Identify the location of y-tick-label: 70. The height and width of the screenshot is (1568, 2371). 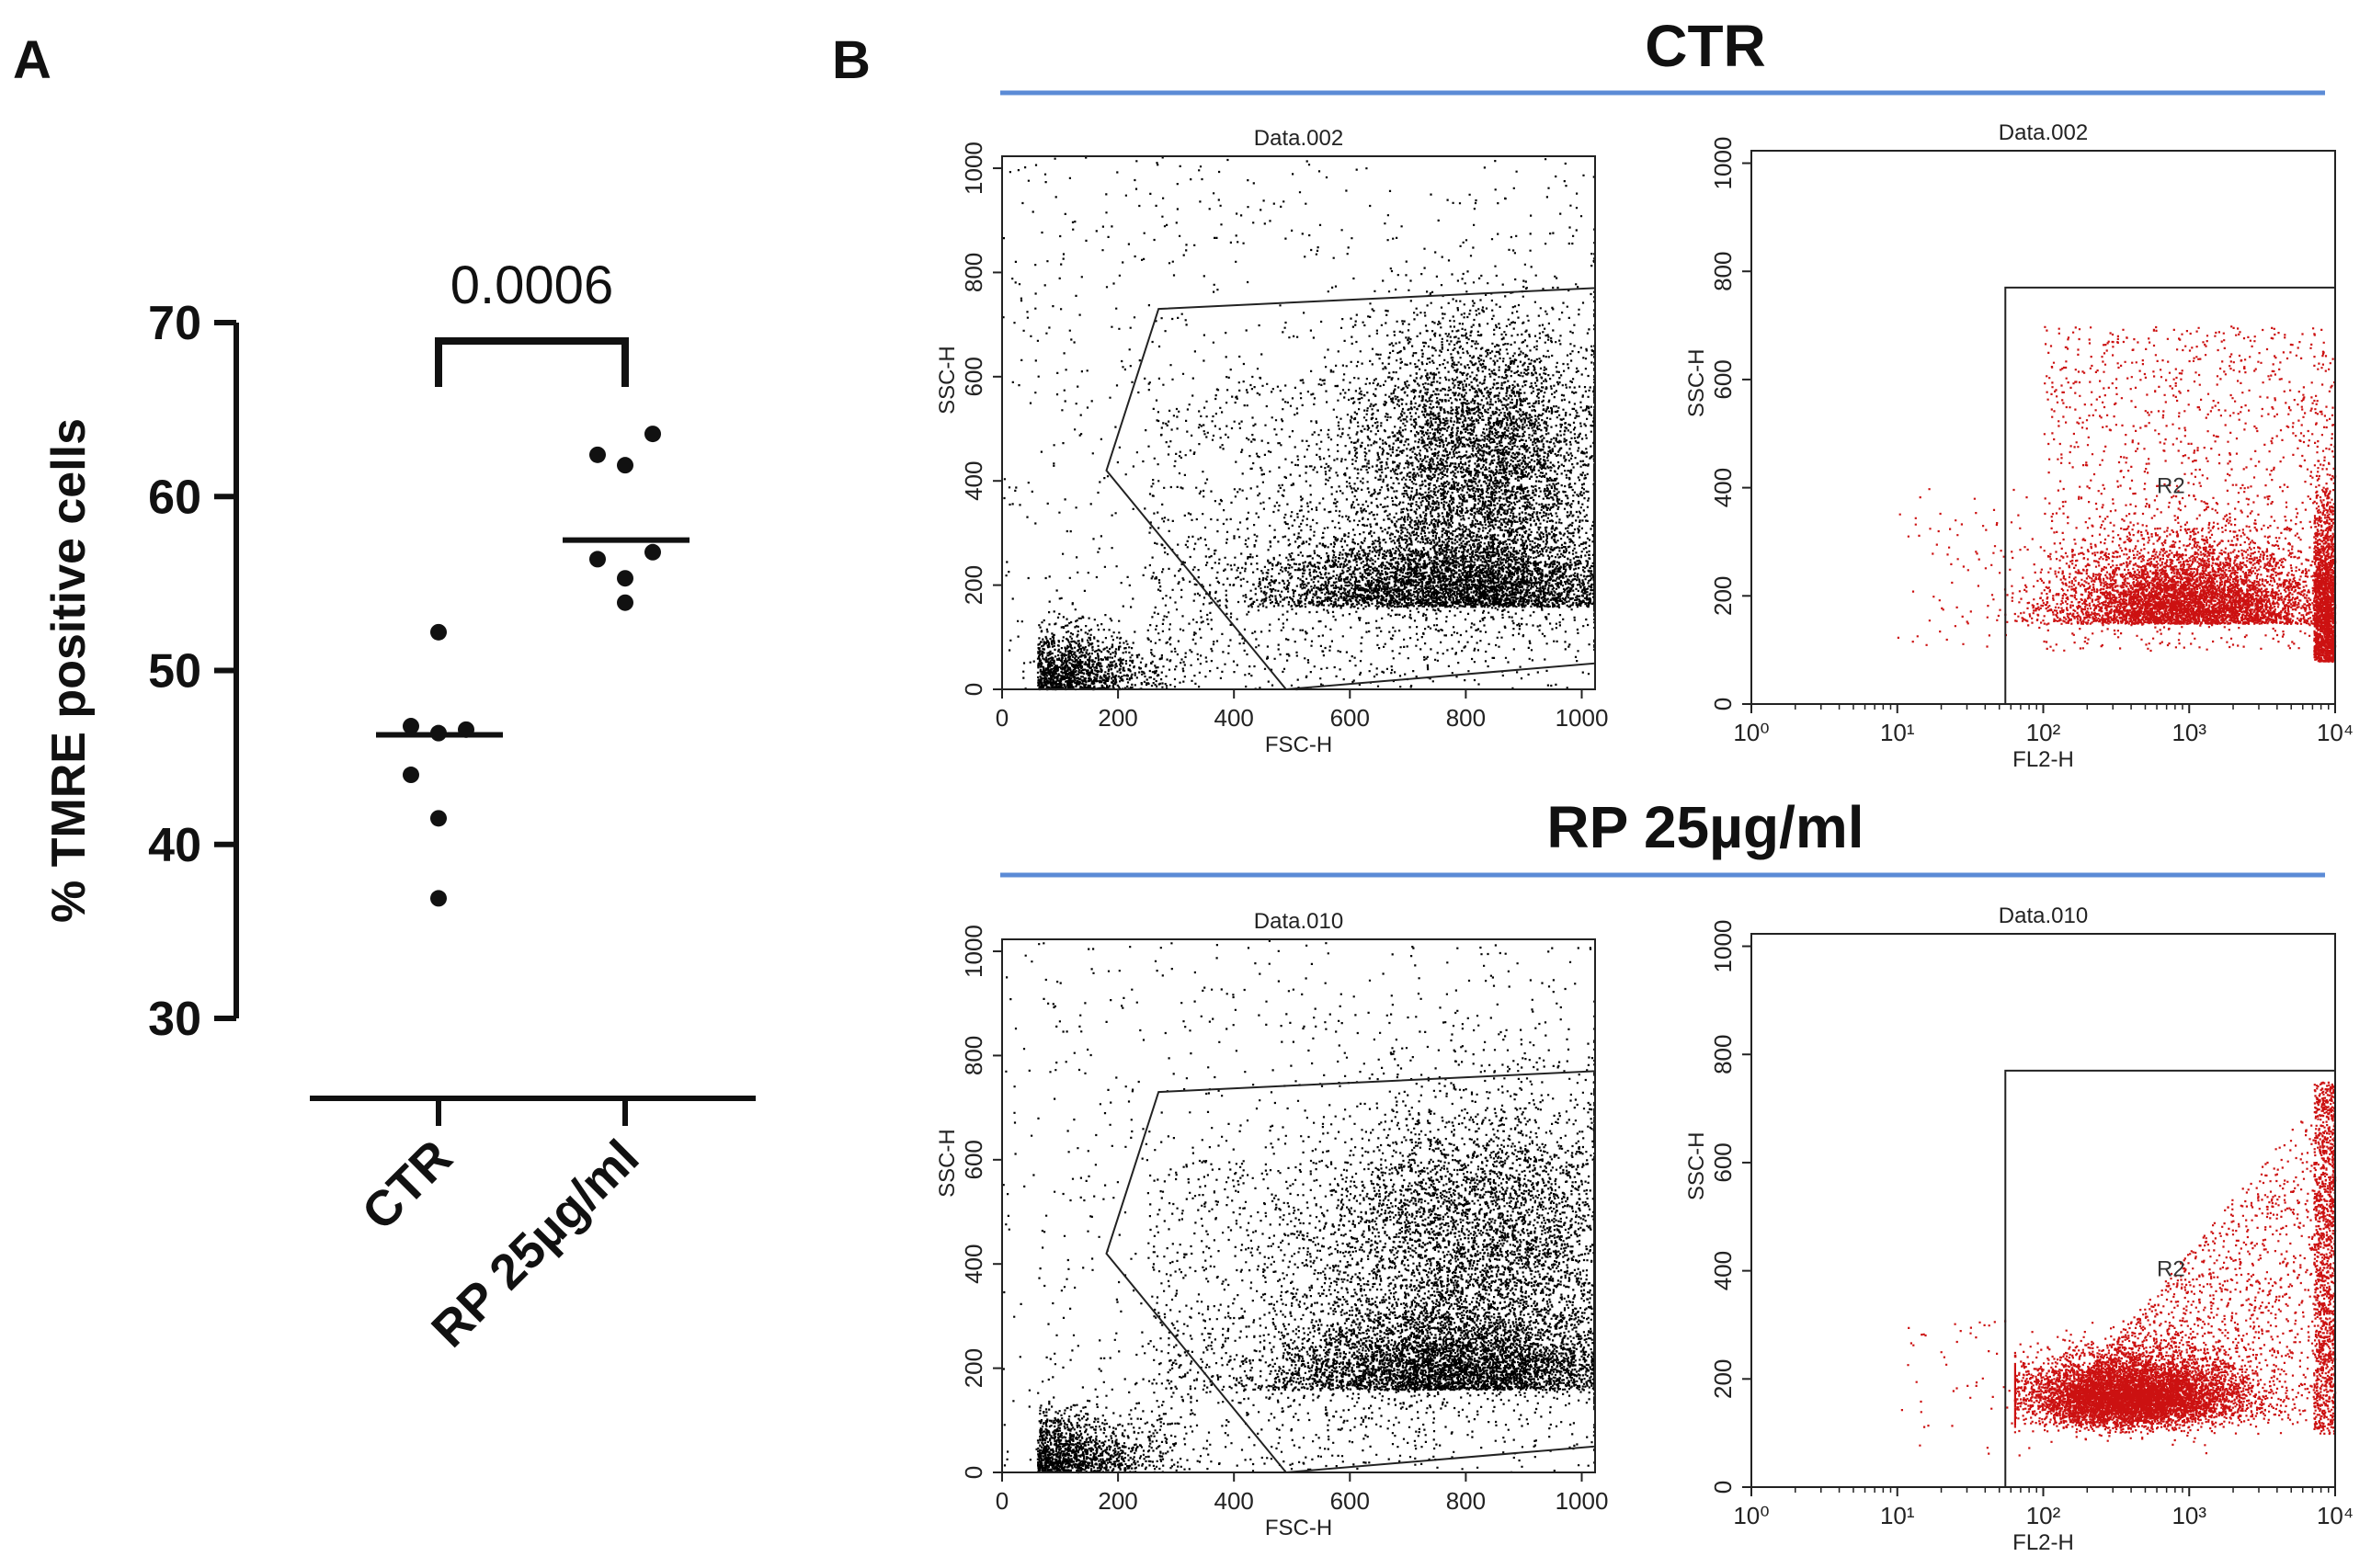
(174, 323).